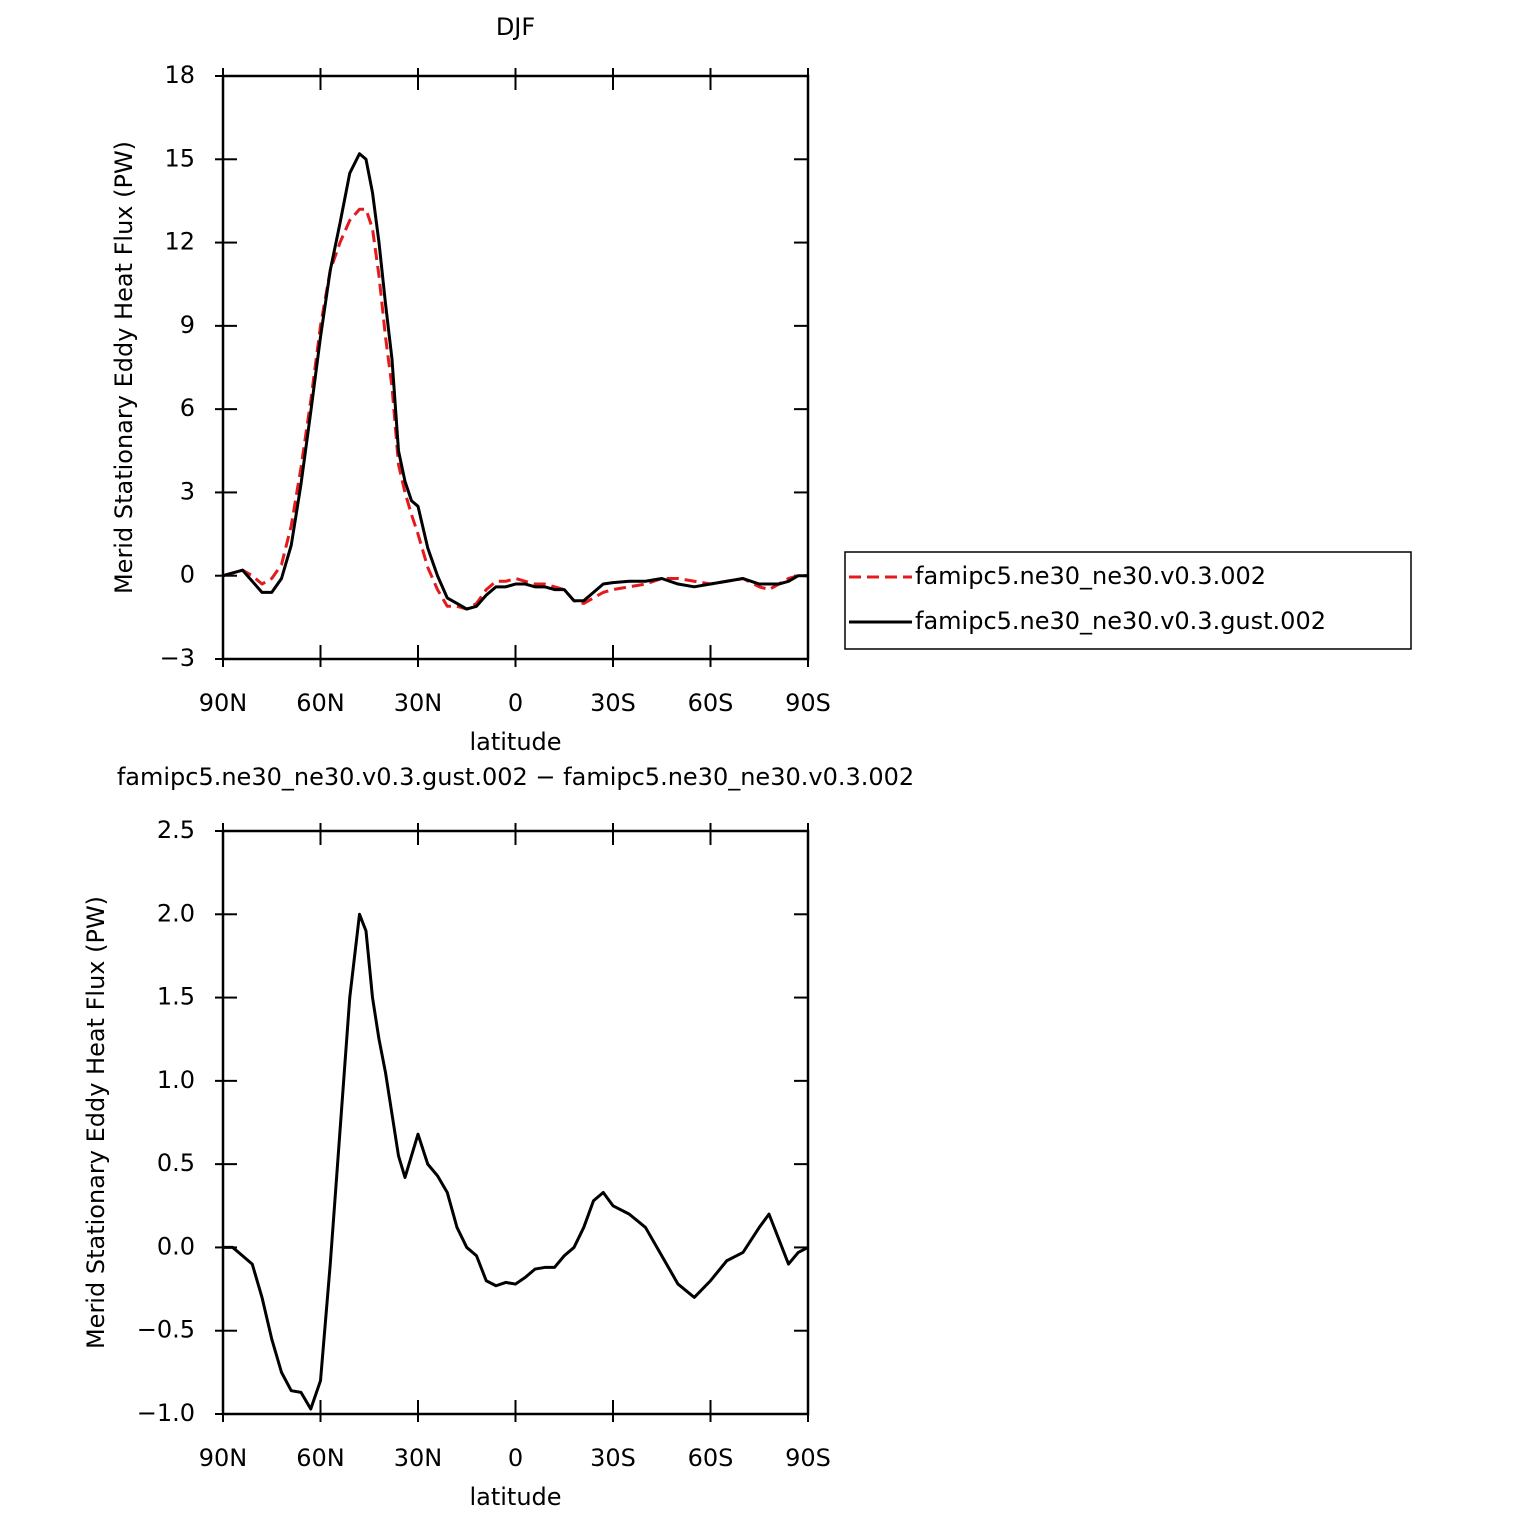 This screenshot has width=1519, height=1519. What do you see at coordinates (176, 830) in the screenshot?
I see `y-tick-label: 2.5` at bounding box center [176, 830].